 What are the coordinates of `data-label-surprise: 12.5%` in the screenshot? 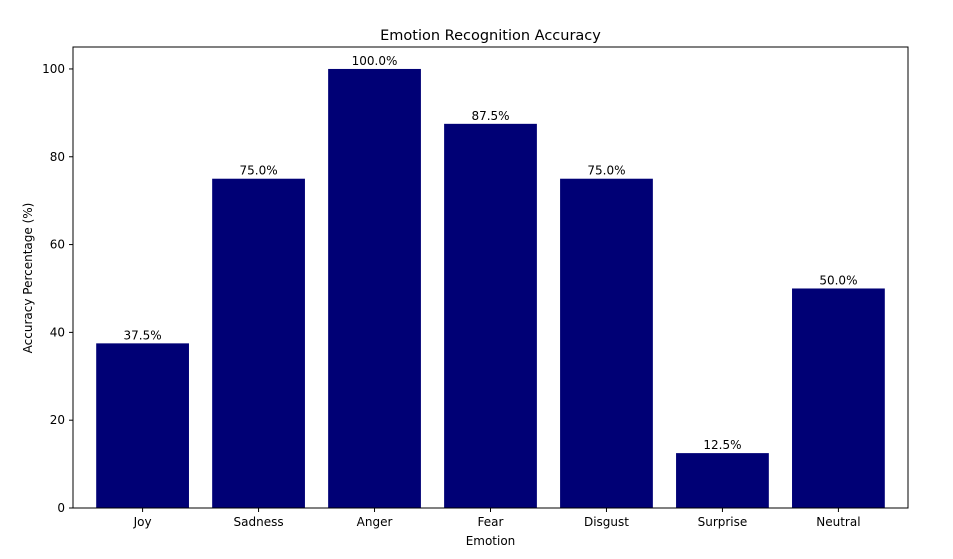 It's located at (722, 445).